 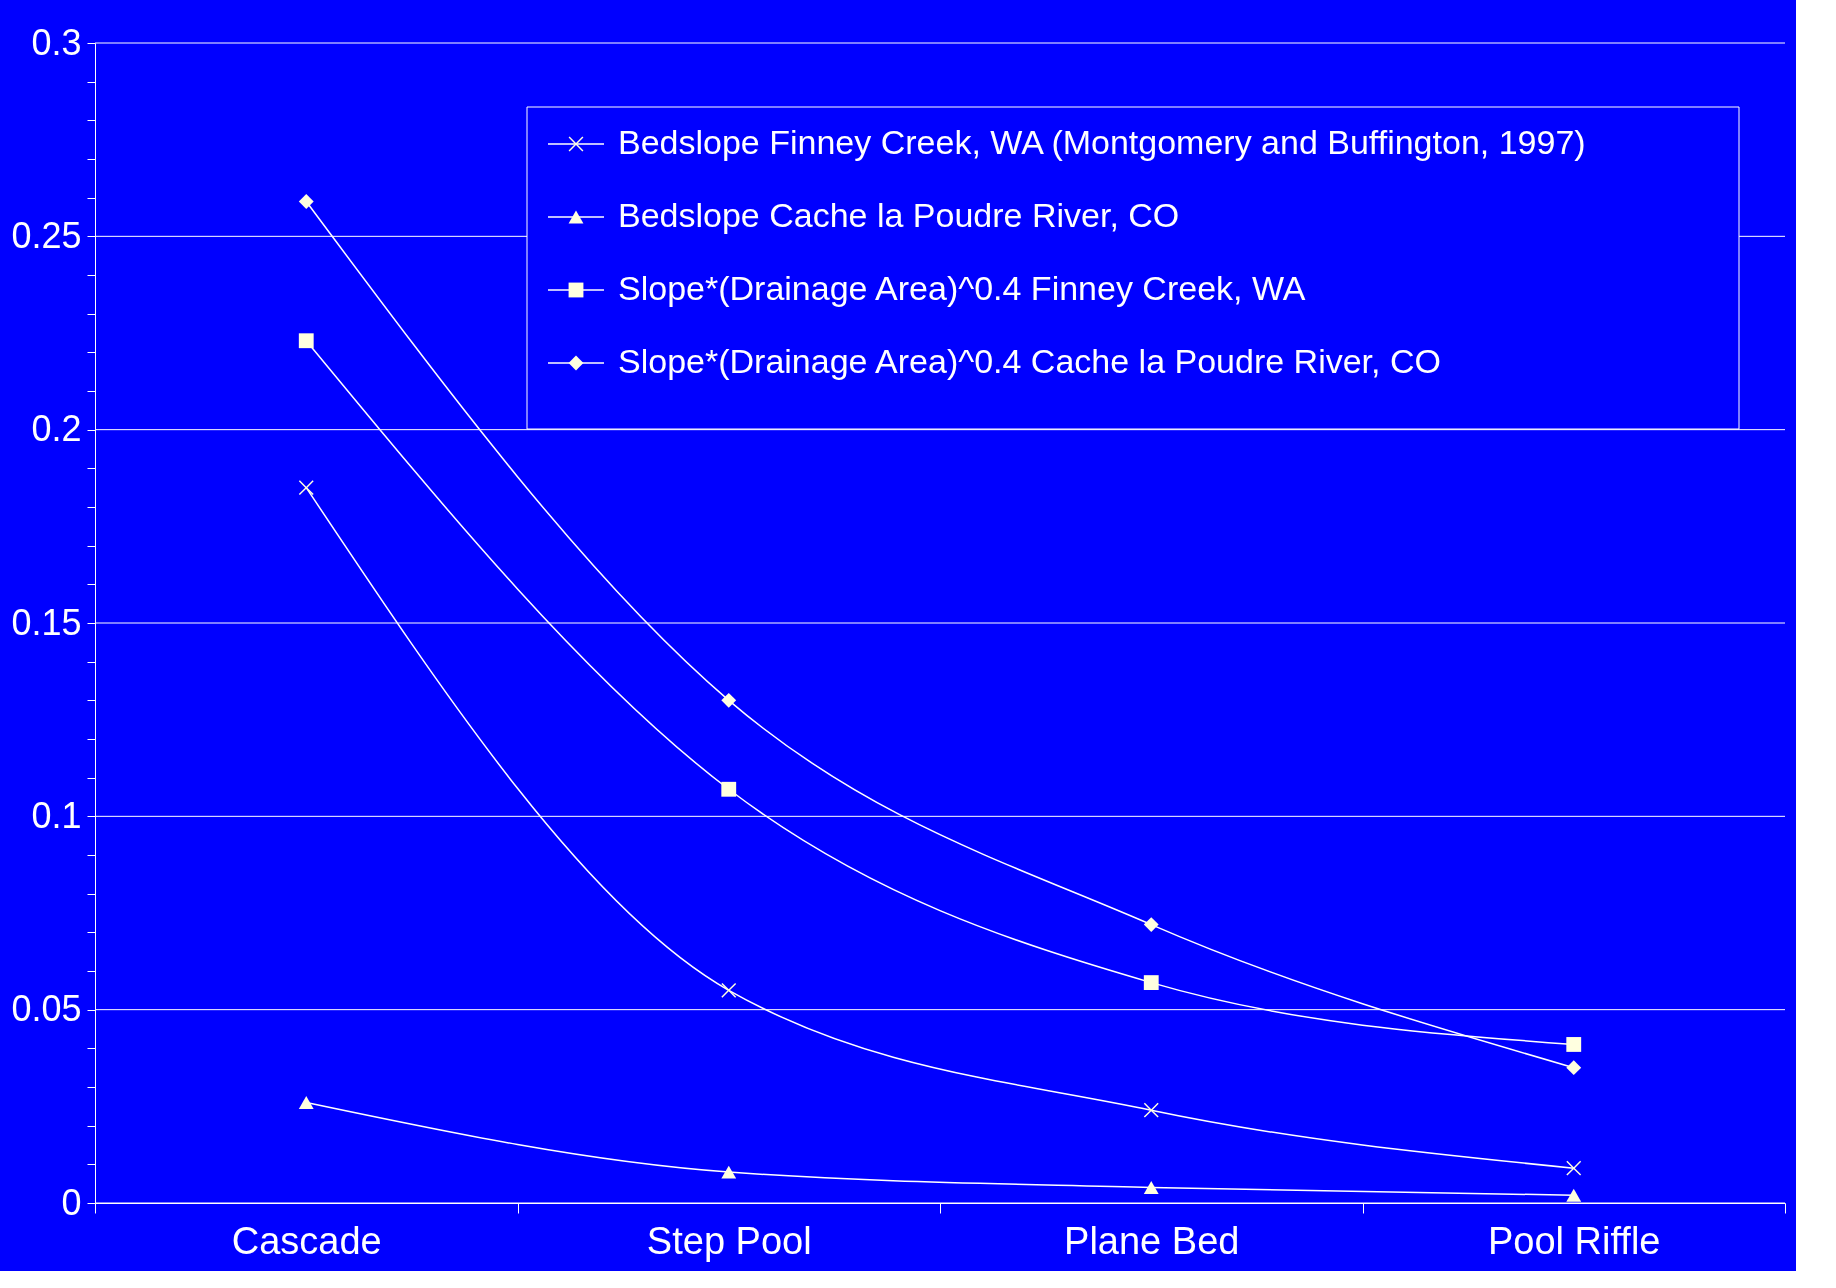 What do you see at coordinates (46, 1009) in the screenshot?
I see `y-tick-label: 0.05` at bounding box center [46, 1009].